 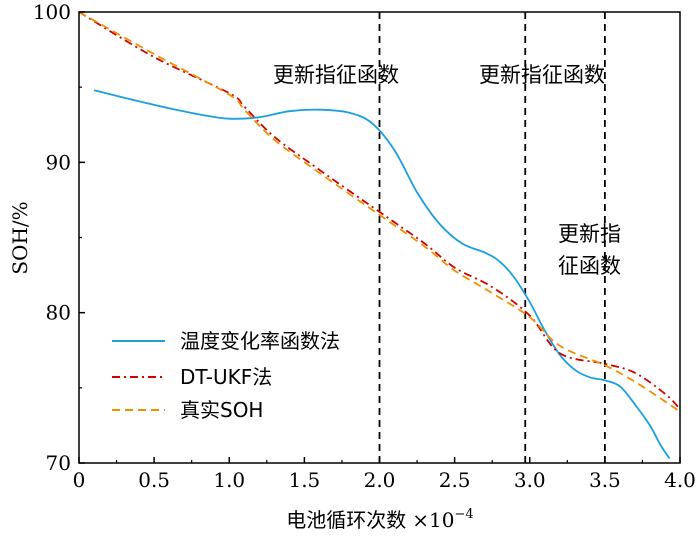 I want to click on y-axis-title: SOH/%, so click(x=20, y=237).